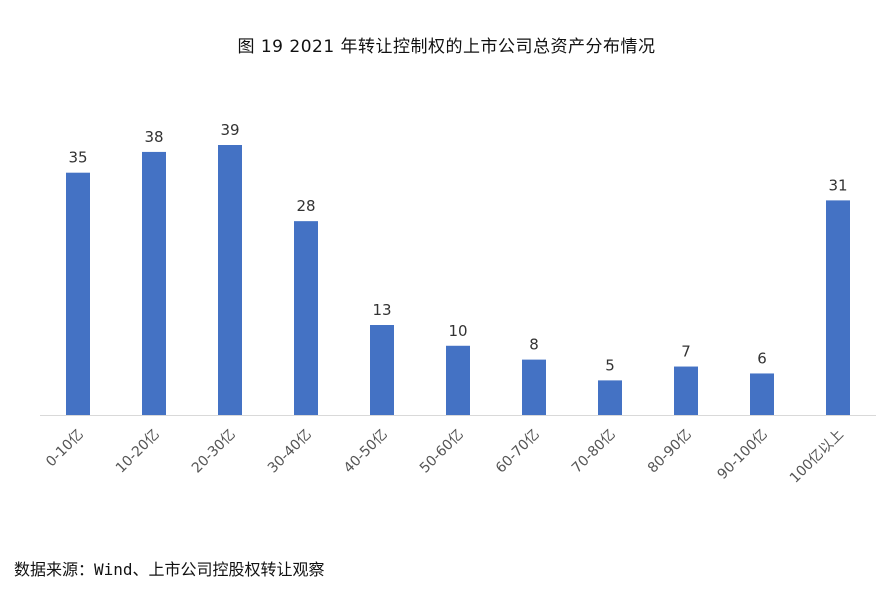 The image size is (893, 589). I want to click on x-tick-label-3: 30-40亿, so click(290, 452).